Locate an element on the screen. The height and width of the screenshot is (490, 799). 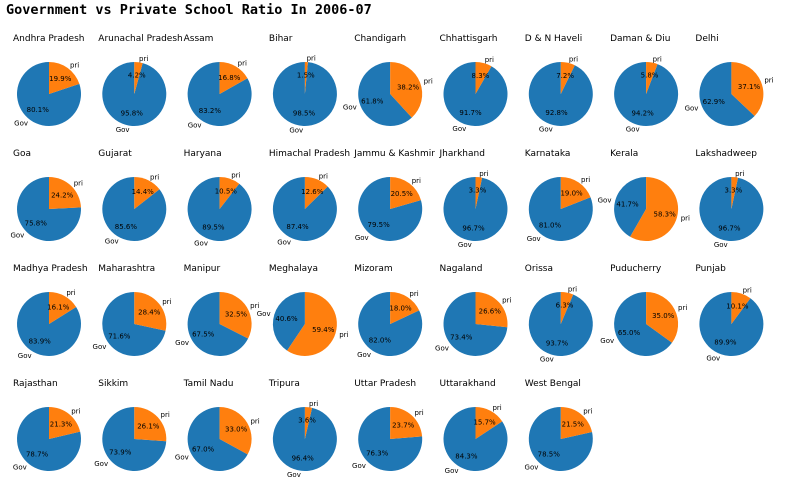
pri-percent-label: 18.0% is located at coordinates (400, 308).